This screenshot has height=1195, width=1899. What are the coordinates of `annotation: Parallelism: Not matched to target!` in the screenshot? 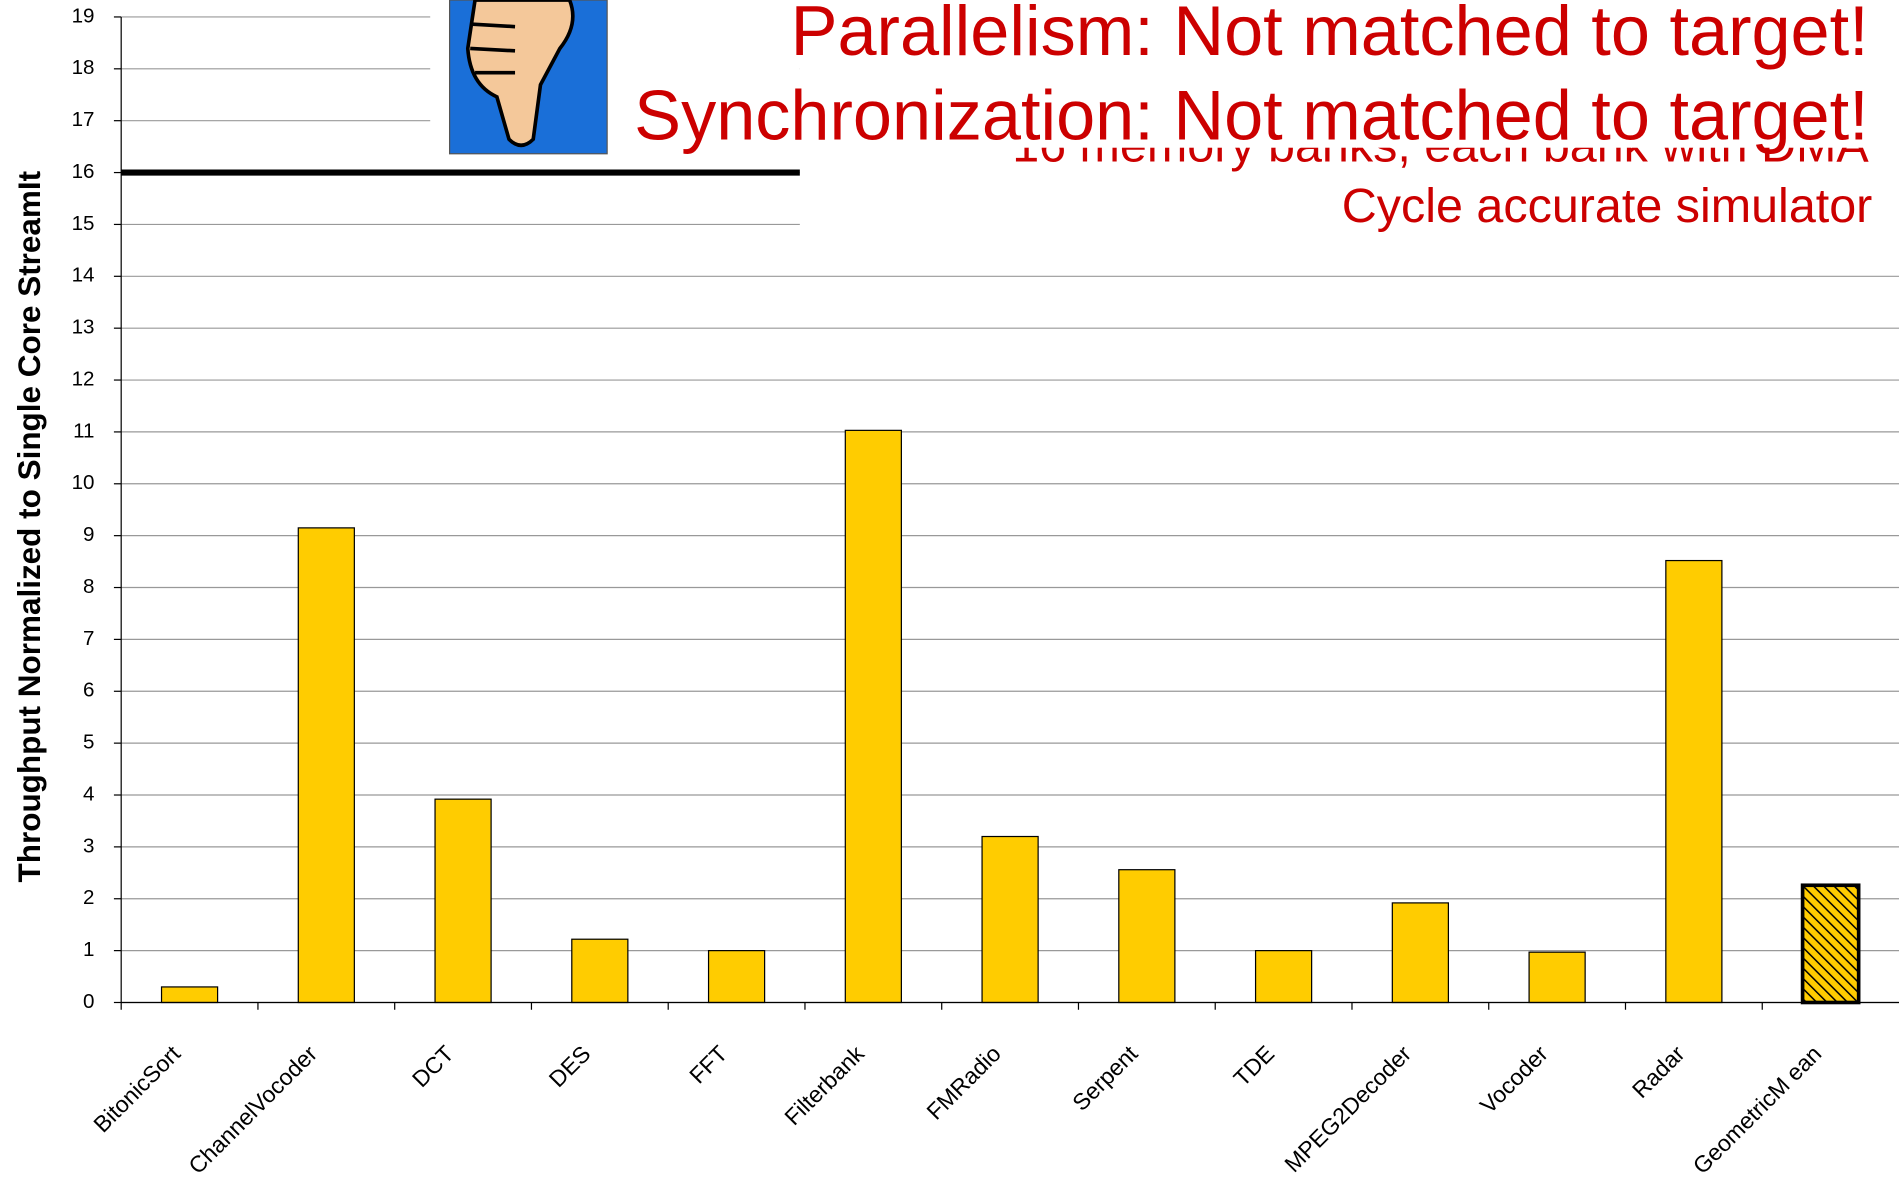 It's located at (1330, 35).